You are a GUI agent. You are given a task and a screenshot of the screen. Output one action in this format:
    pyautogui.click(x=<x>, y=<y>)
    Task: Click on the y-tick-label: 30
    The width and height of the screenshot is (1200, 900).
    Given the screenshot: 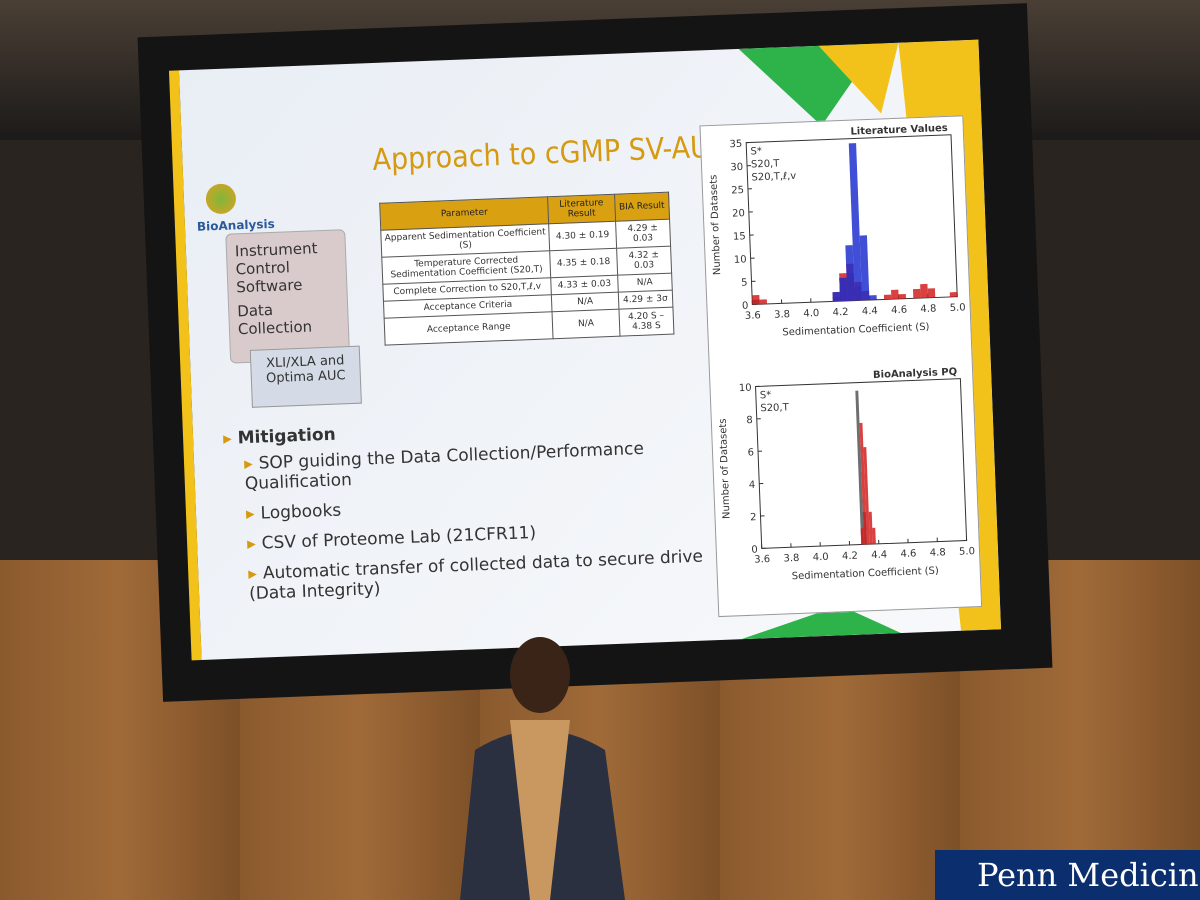 What is the action you would take?
    pyautogui.click(x=736, y=167)
    